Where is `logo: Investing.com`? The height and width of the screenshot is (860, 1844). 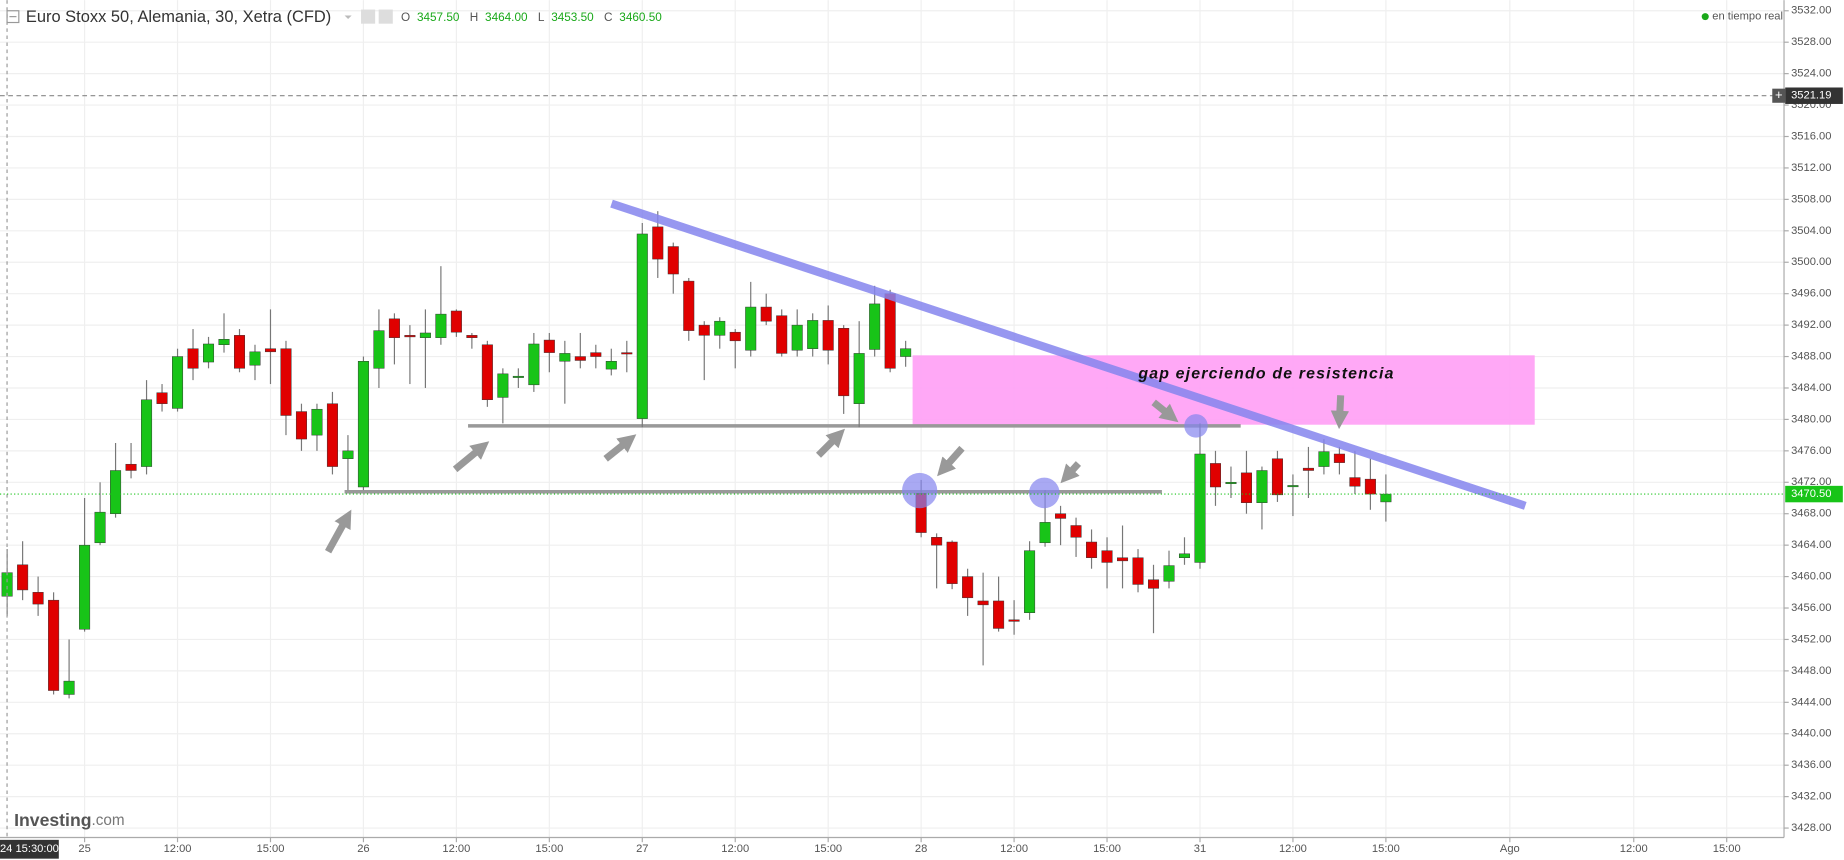 logo: Investing.com is located at coordinates (69, 820).